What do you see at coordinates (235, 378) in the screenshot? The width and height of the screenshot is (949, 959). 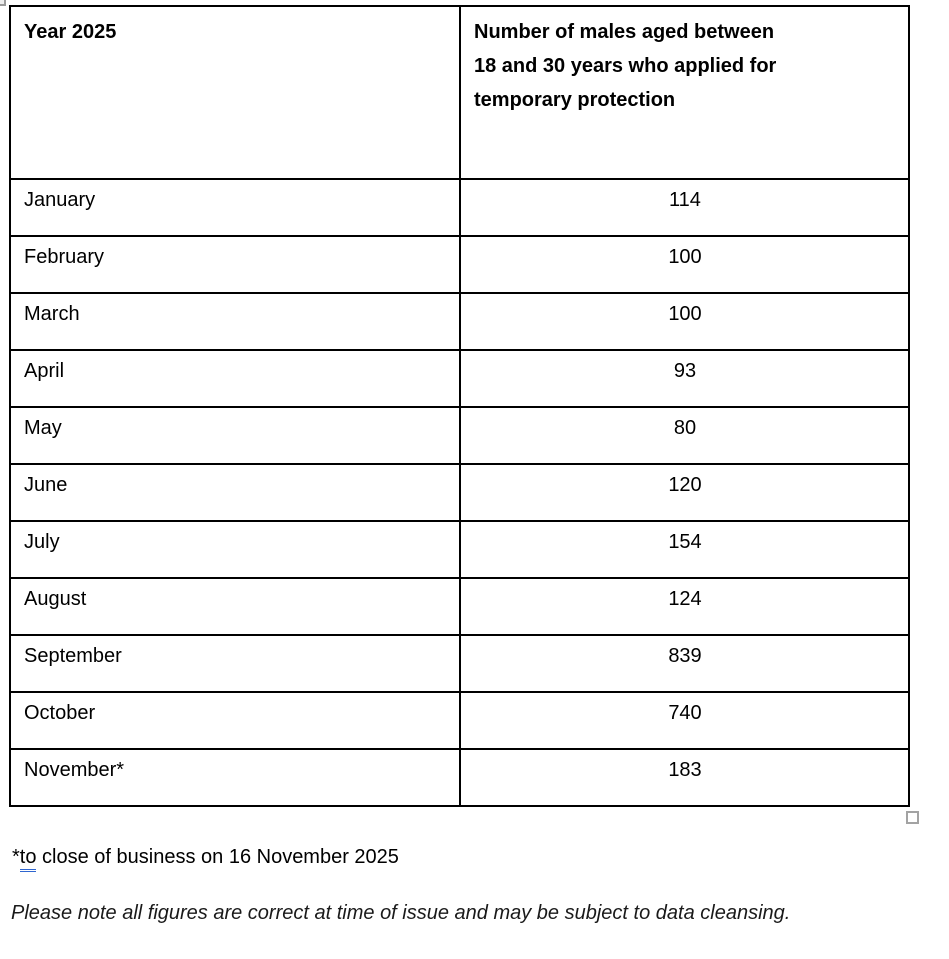 I see `month-cell: April` at bounding box center [235, 378].